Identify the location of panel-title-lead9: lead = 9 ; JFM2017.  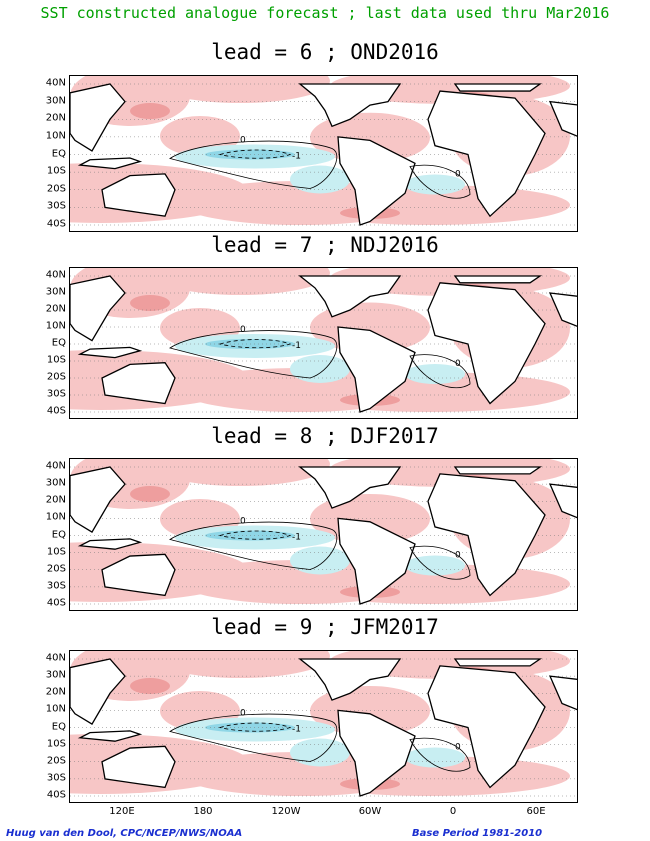
(325, 627).